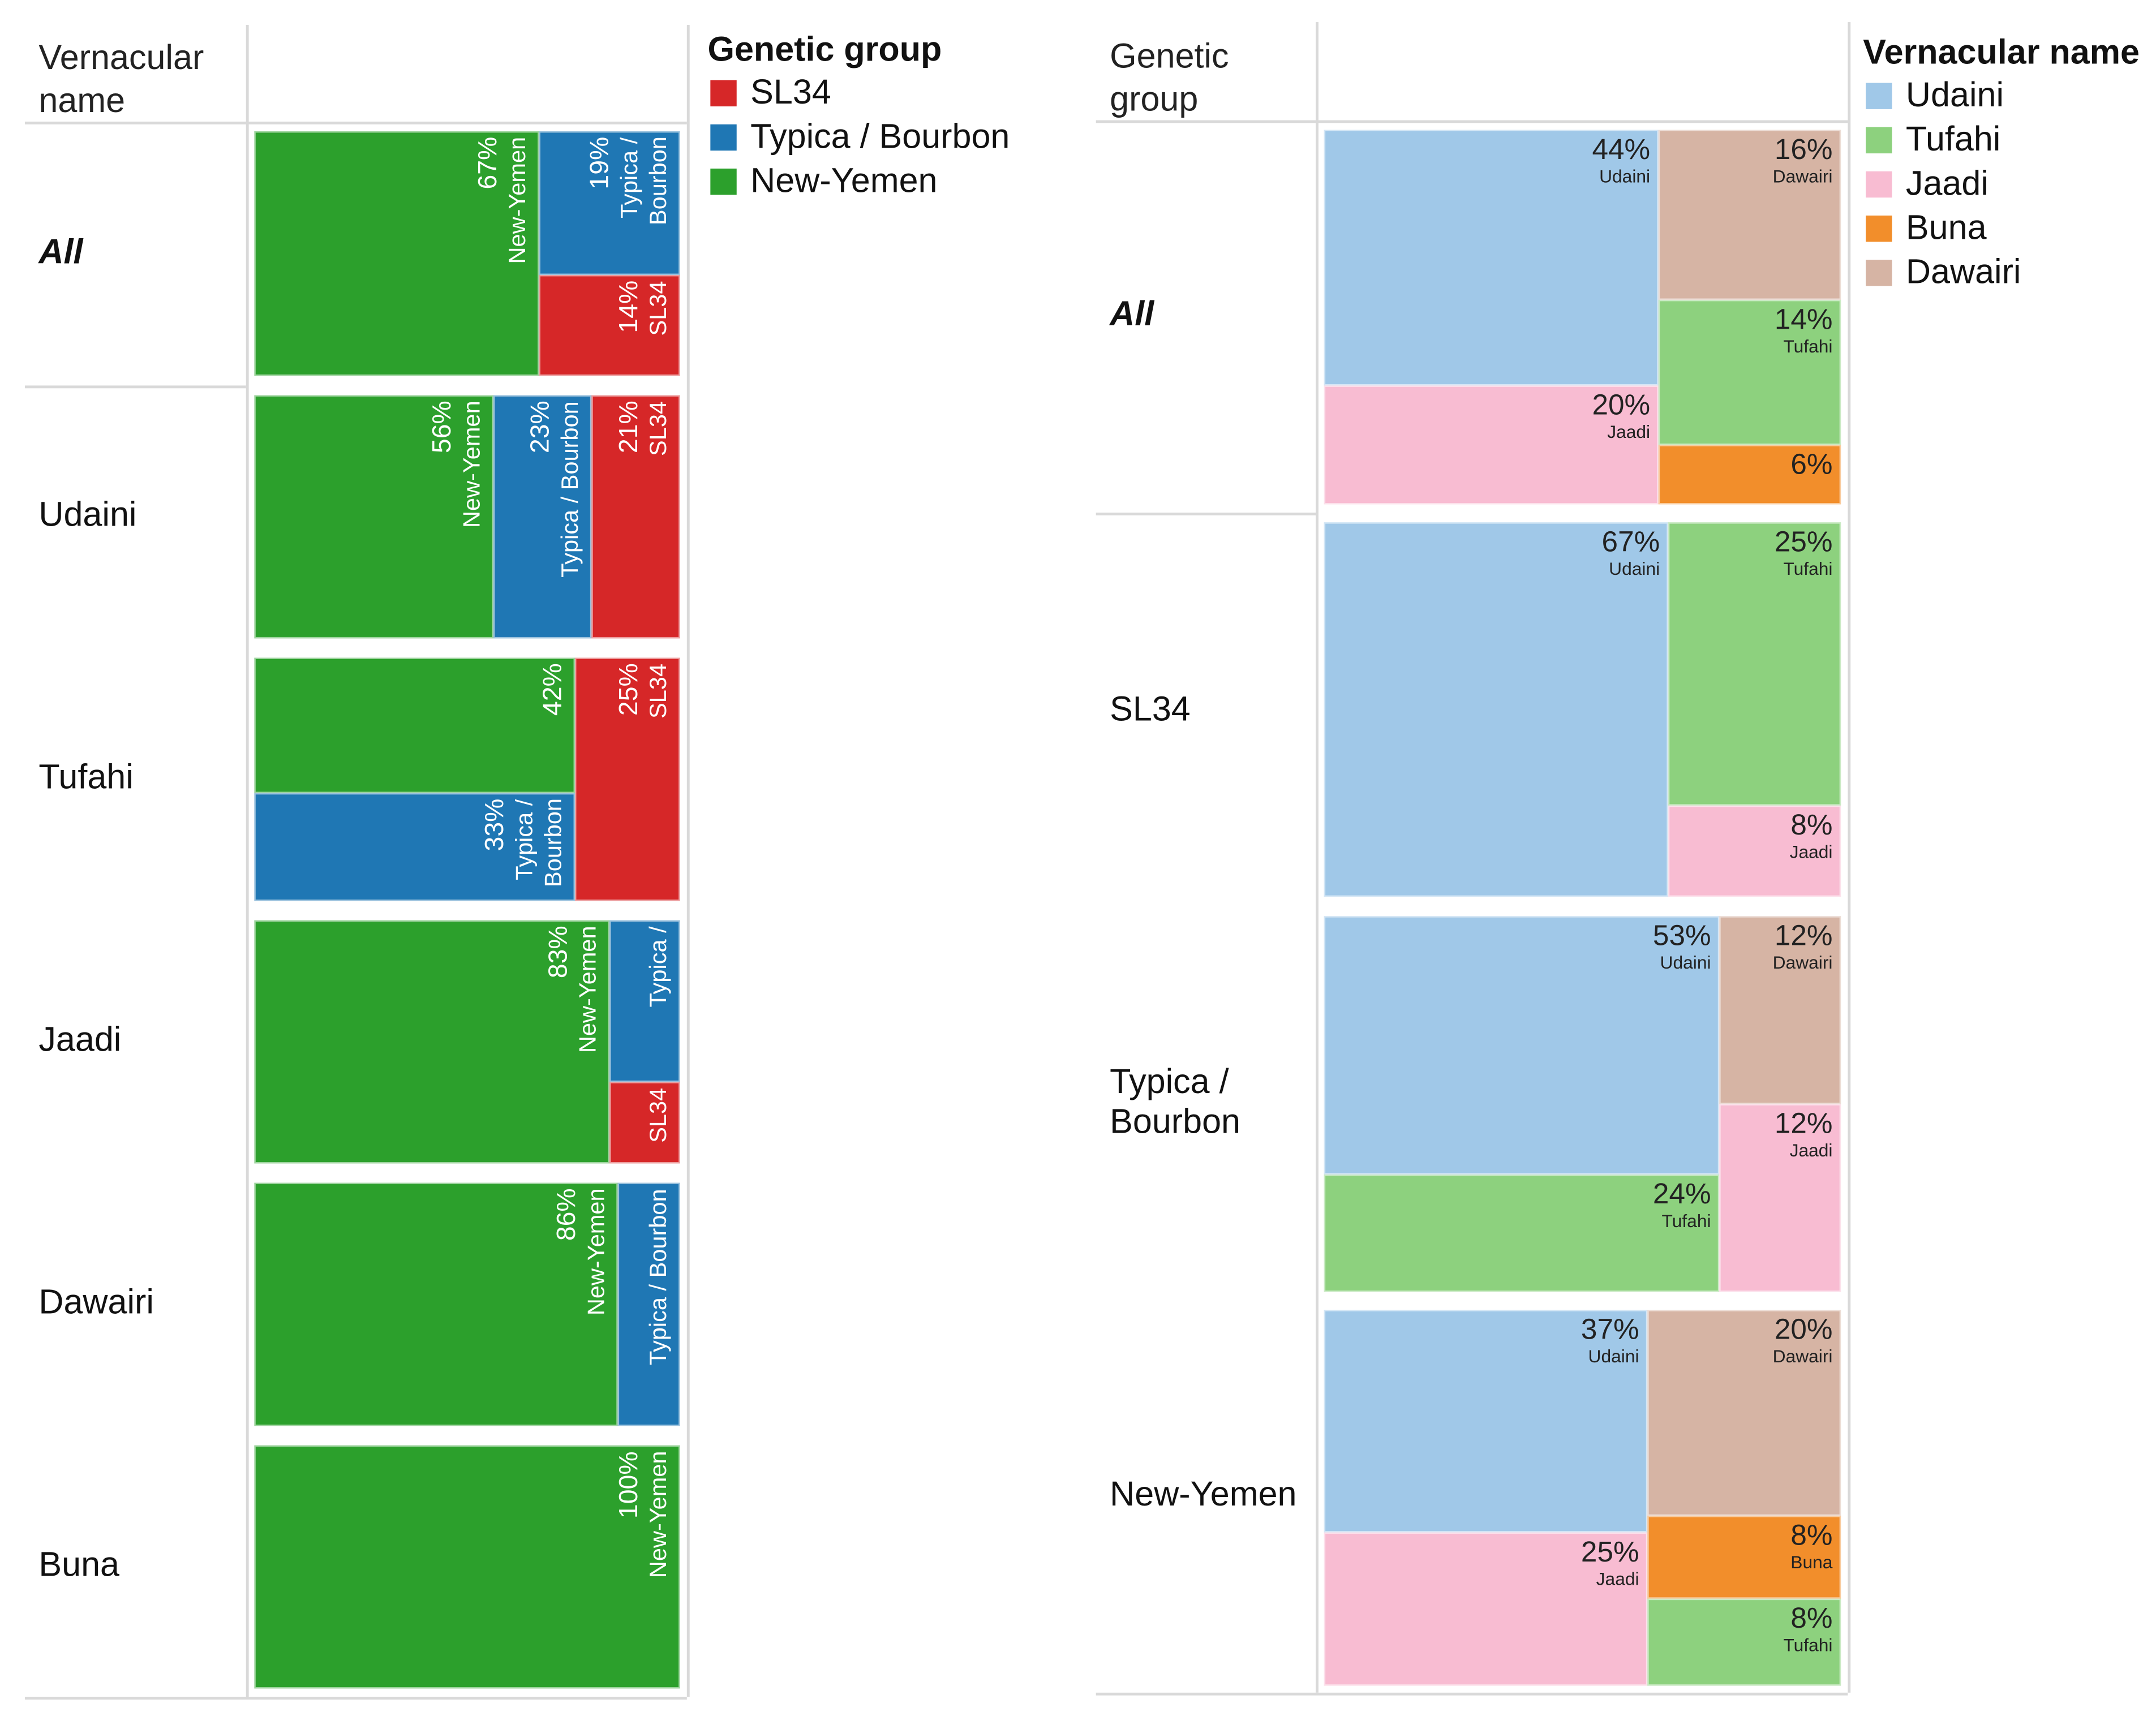  What do you see at coordinates (1943, 273) in the screenshot?
I see `legend-item-dawairi: Dawairi` at bounding box center [1943, 273].